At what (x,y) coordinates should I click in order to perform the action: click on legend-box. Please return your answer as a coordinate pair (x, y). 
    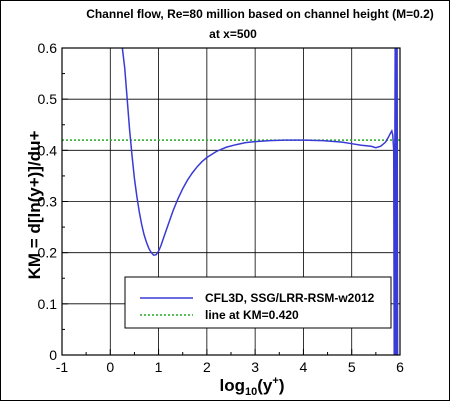
    Looking at the image, I should click on (258, 302).